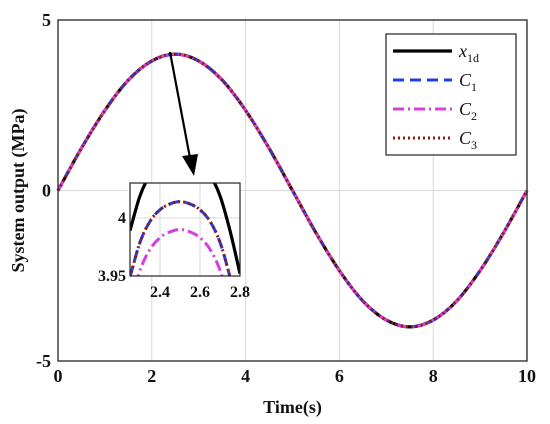  What do you see at coordinates (180, 251) in the screenshot?
I see `inset-series-line-c2` at bounding box center [180, 251].